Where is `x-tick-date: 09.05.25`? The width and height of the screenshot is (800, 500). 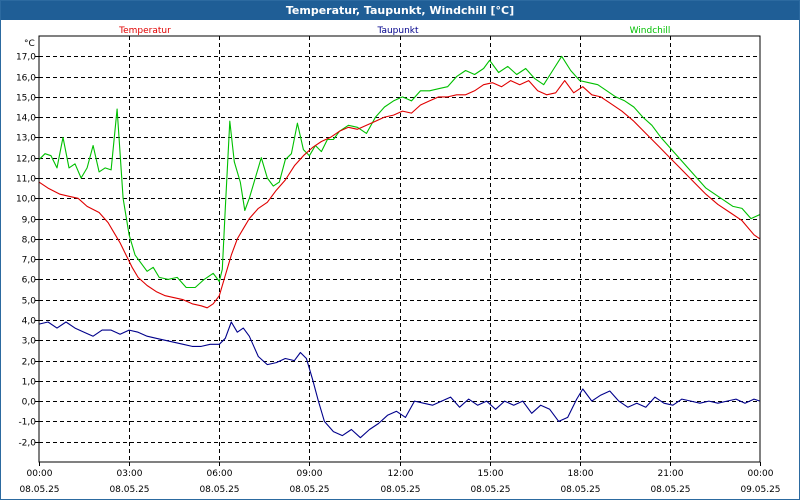
x-tick-date: 09.05.25 is located at coordinates (760, 490).